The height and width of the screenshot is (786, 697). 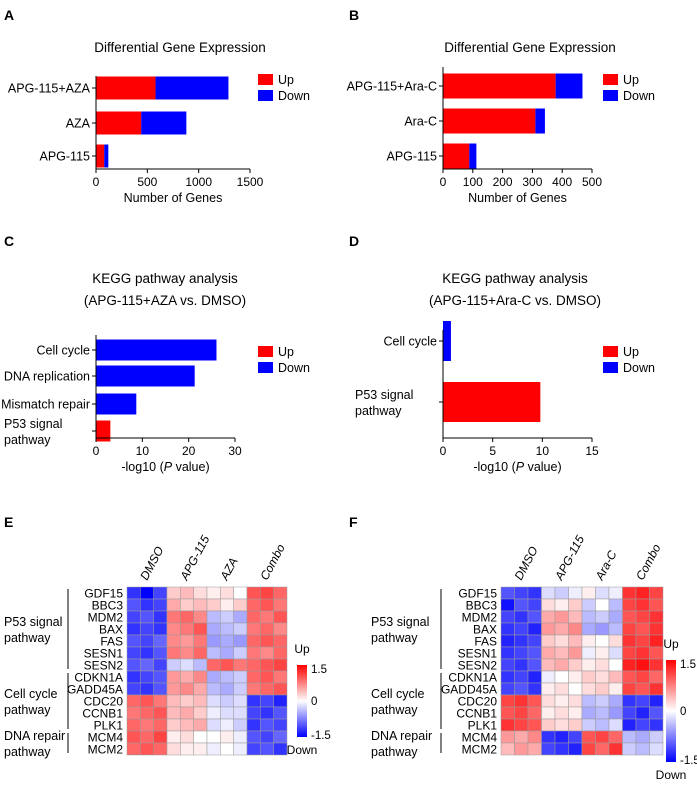 What do you see at coordinates (8, 522) in the screenshot?
I see `panel-letter-e: E` at bounding box center [8, 522].